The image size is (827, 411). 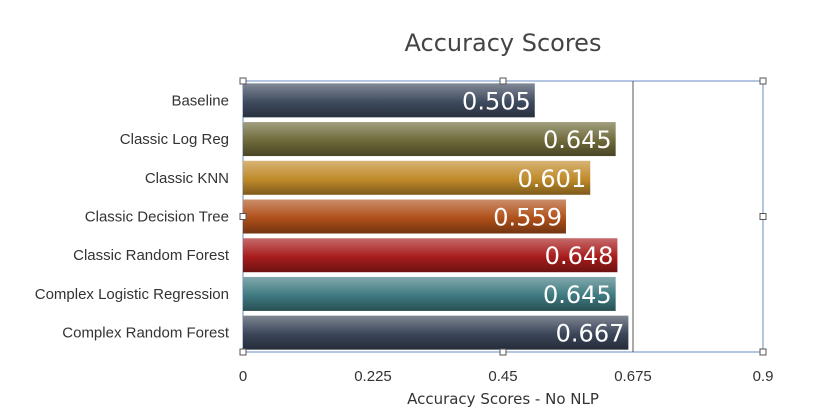 I want to click on x-tick-label: 0.675, so click(x=633, y=376).